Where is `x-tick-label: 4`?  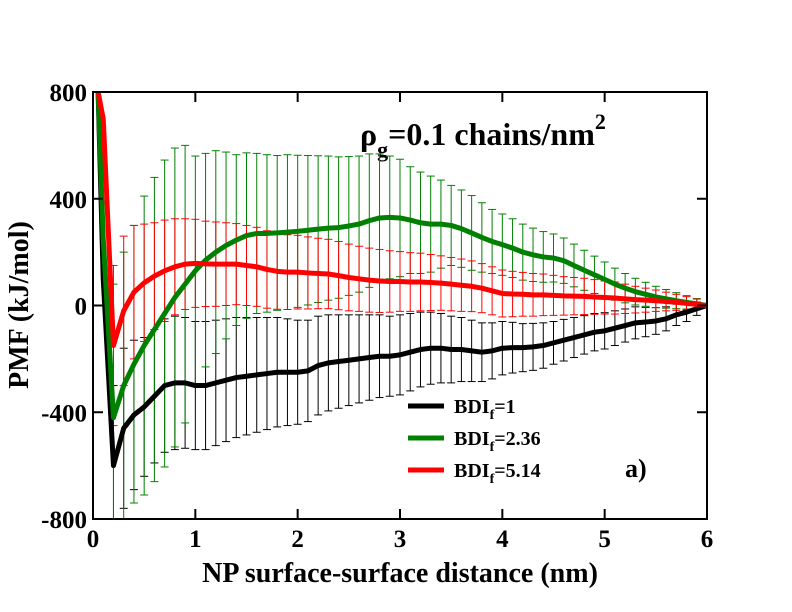 x-tick-label: 4 is located at coordinates (502, 539).